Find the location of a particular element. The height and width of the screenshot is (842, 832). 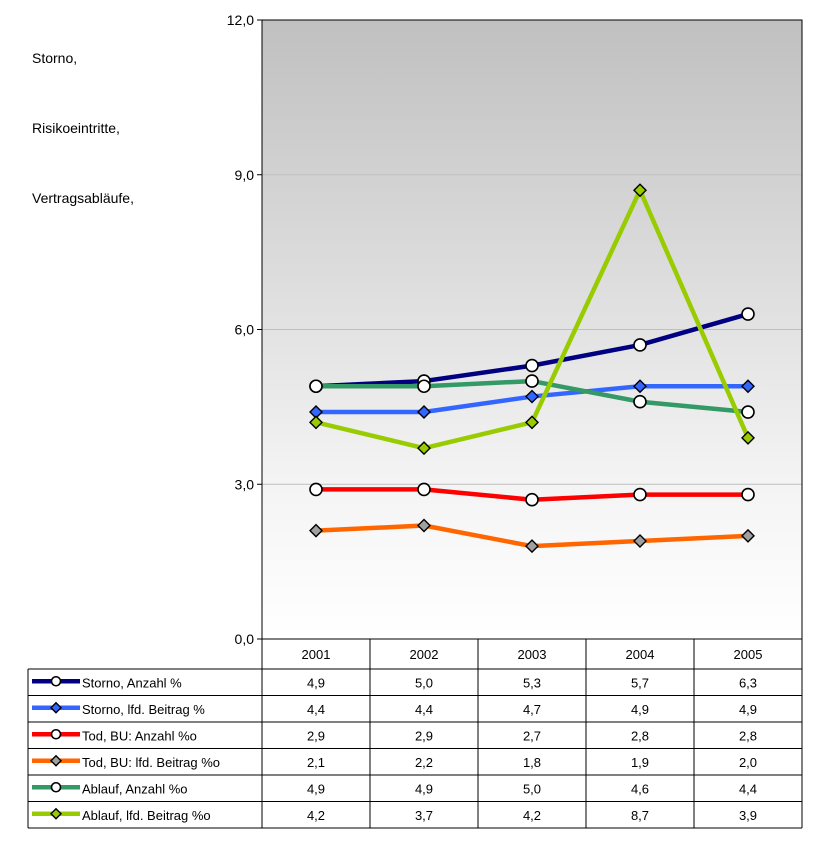

legend-label: Storno, lfd. Beitrag % is located at coordinates (143, 709).